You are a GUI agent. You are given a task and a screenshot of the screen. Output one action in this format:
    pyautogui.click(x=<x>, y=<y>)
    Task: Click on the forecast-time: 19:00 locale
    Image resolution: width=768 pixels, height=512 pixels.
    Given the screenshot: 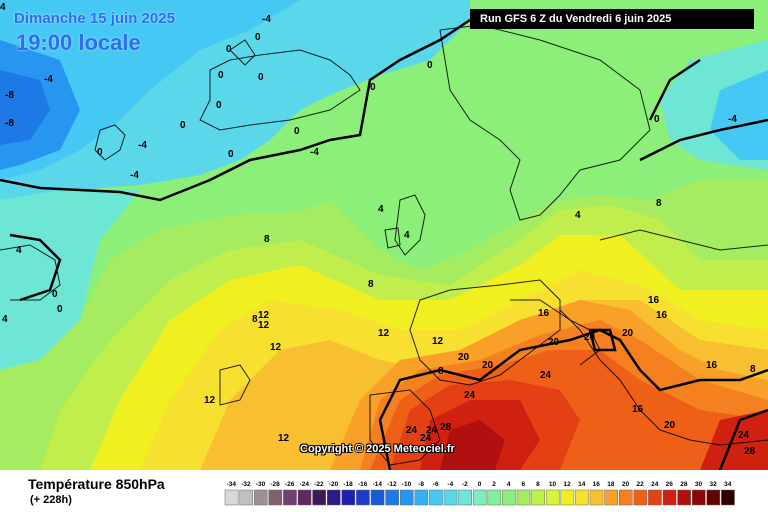 What is the action you would take?
    pyautogui.click(x=78, y=42)
    